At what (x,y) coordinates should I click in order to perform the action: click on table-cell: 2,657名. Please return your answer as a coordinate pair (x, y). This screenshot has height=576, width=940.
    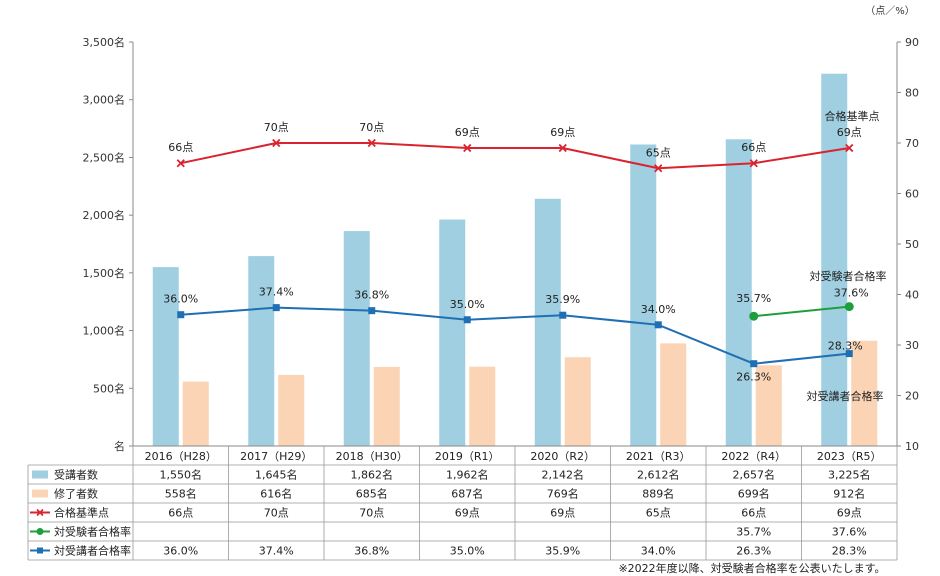
    Looking at the image, I should click on (754, 475).